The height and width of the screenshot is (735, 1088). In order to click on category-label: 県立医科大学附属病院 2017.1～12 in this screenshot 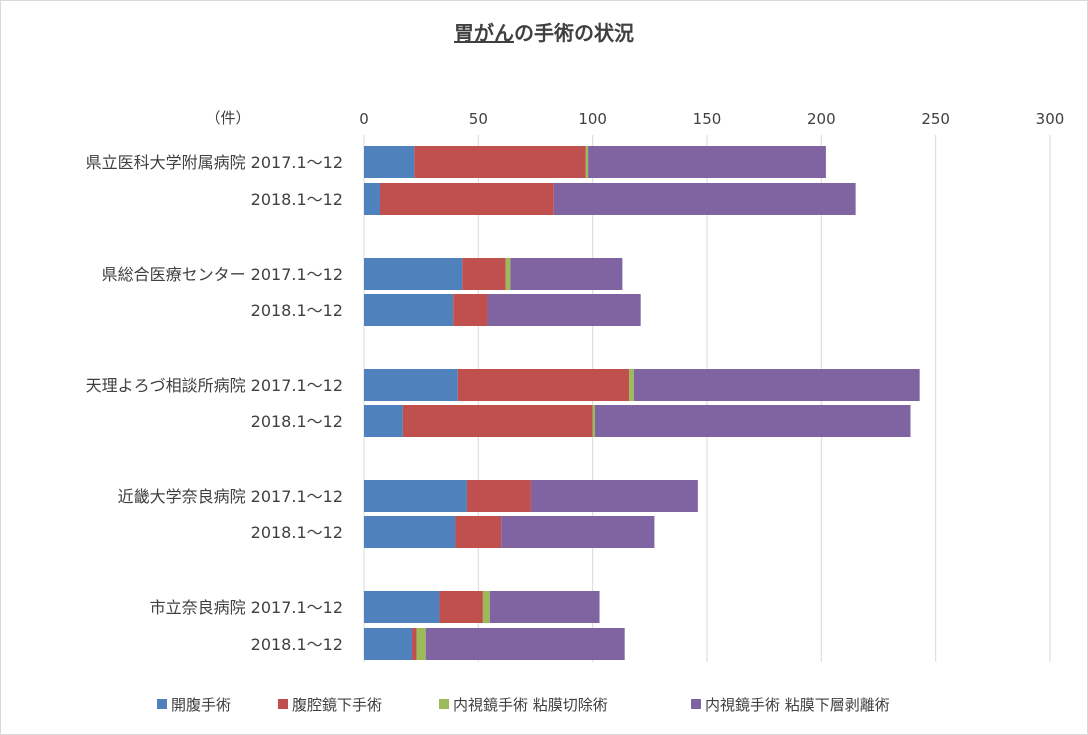, I will do `click(214, 162)`.